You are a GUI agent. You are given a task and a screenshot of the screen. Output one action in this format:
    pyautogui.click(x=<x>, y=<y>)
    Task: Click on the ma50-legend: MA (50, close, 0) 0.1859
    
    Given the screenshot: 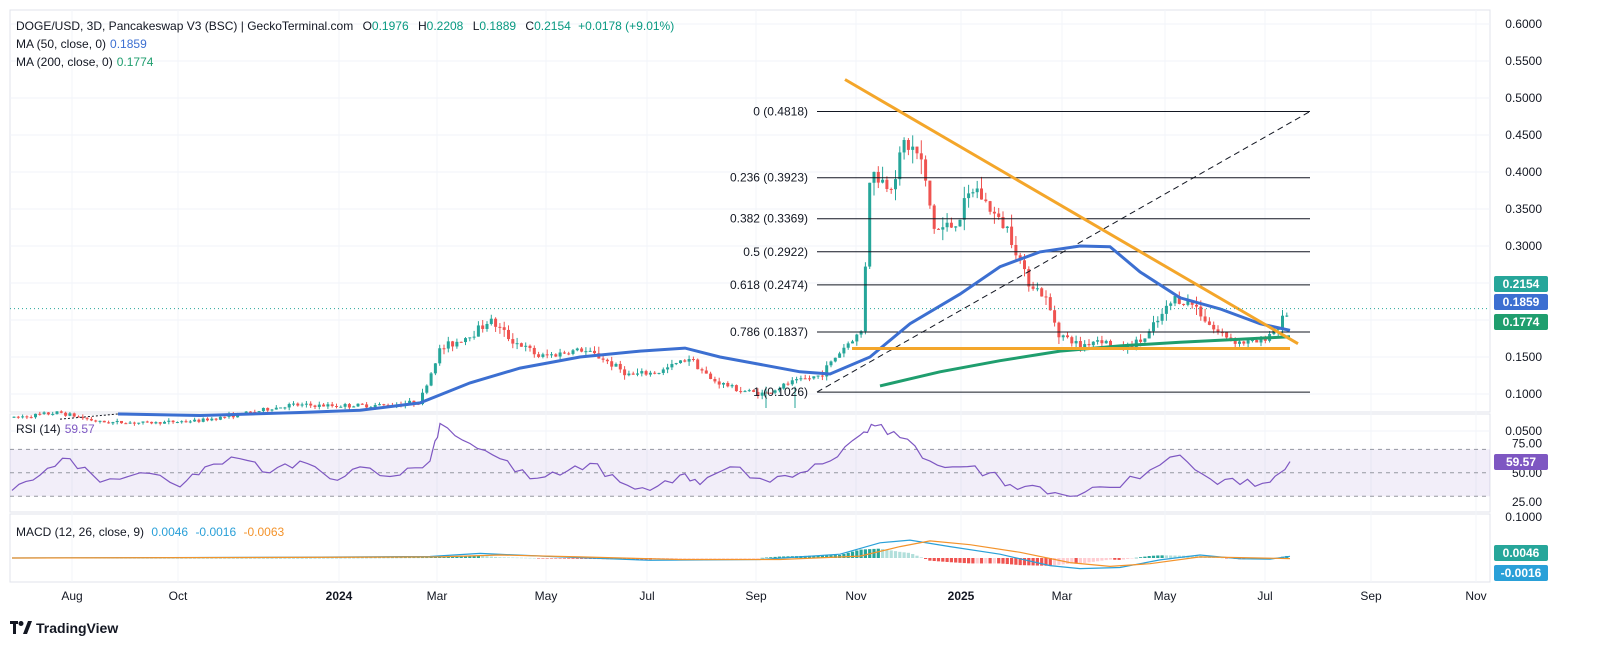 What is the action you would take?
    pyautogui.click(x=81, y=44)
    